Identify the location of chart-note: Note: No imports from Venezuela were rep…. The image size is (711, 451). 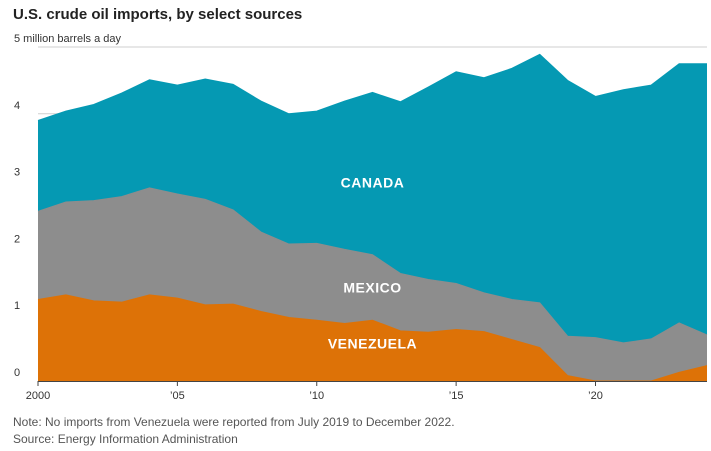
(234, 422).